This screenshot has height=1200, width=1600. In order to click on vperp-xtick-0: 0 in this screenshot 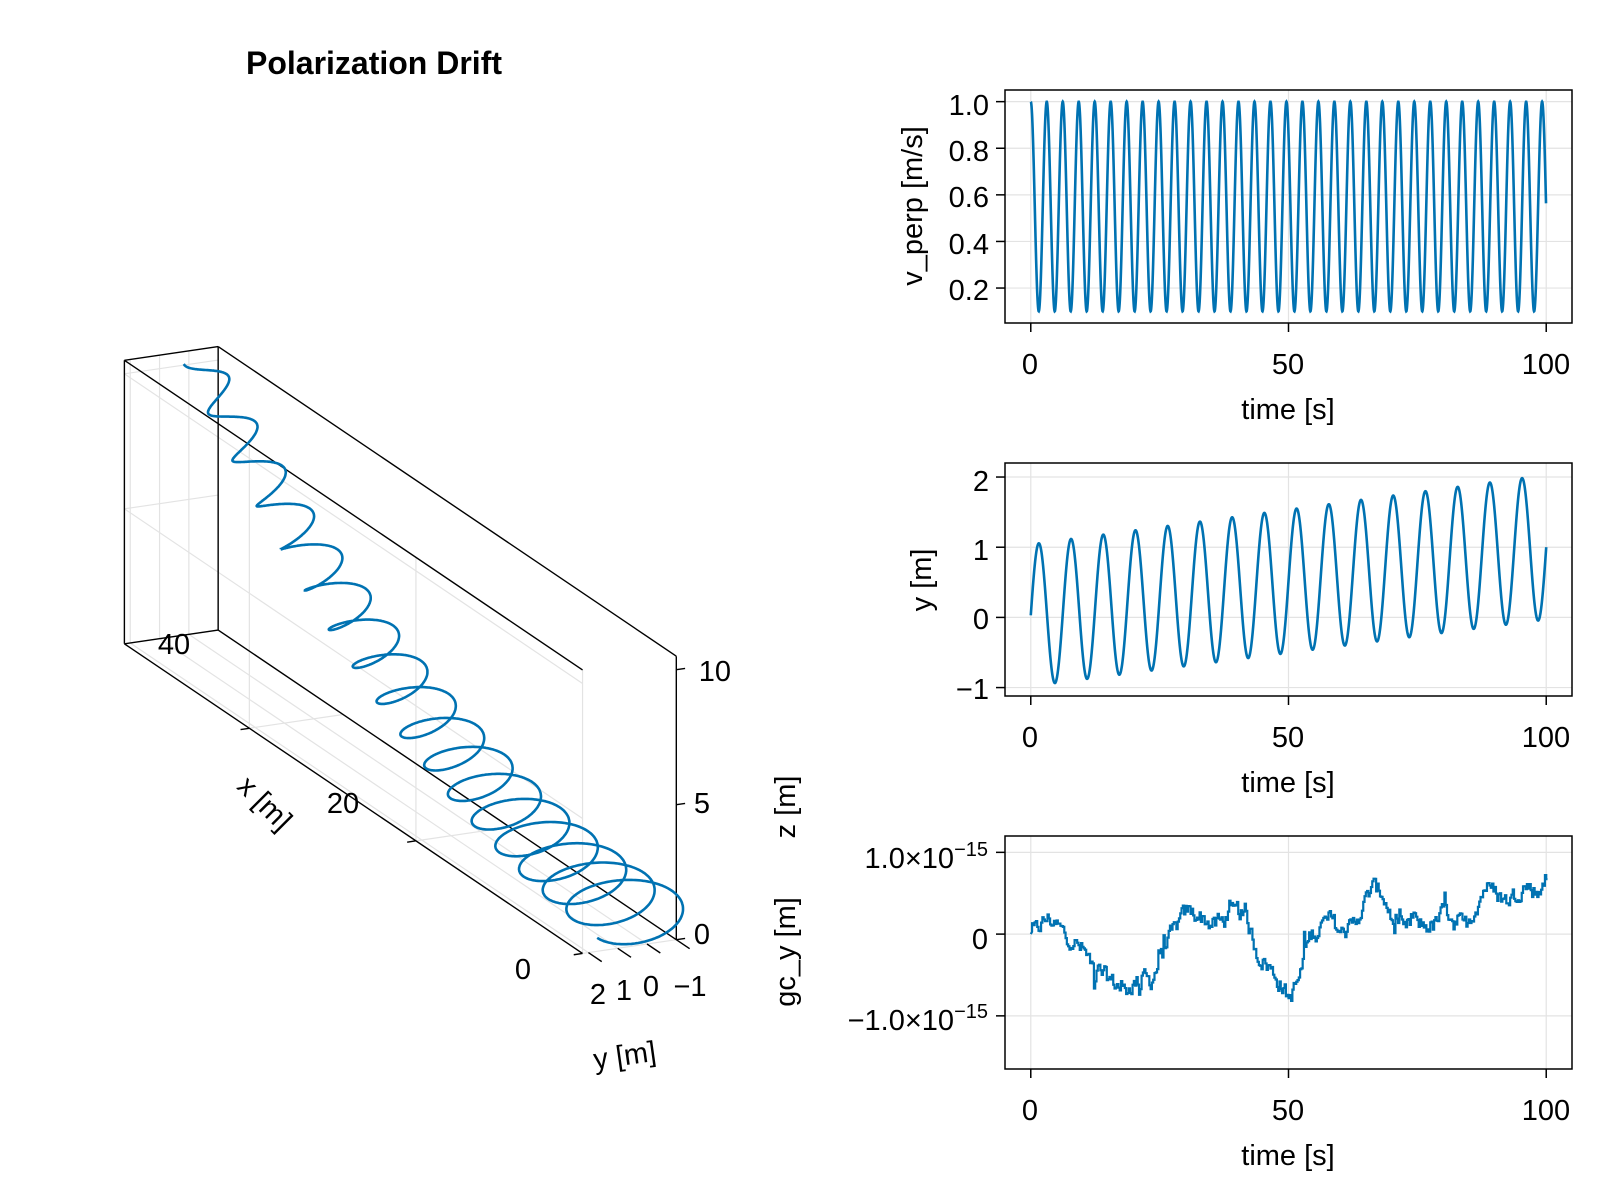, I will do `click(1030, 365)`.